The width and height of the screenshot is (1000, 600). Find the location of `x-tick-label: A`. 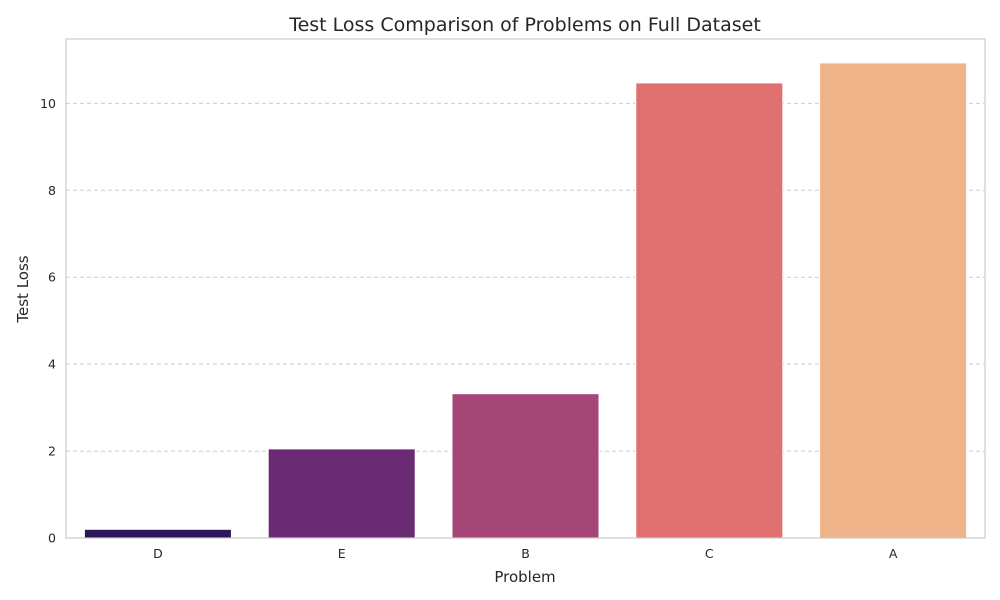

x-tick-label: A is located at coordinates (893, 553).